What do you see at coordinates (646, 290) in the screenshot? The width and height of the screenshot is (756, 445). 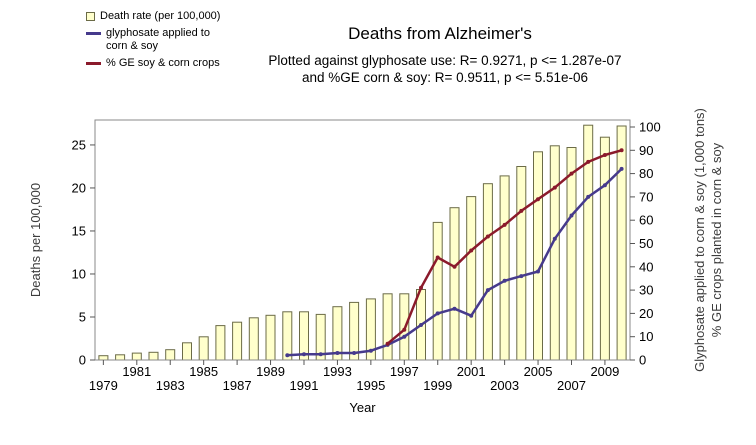 I see `right-axis-tick-label: 30` at bounding box center [646, 290].